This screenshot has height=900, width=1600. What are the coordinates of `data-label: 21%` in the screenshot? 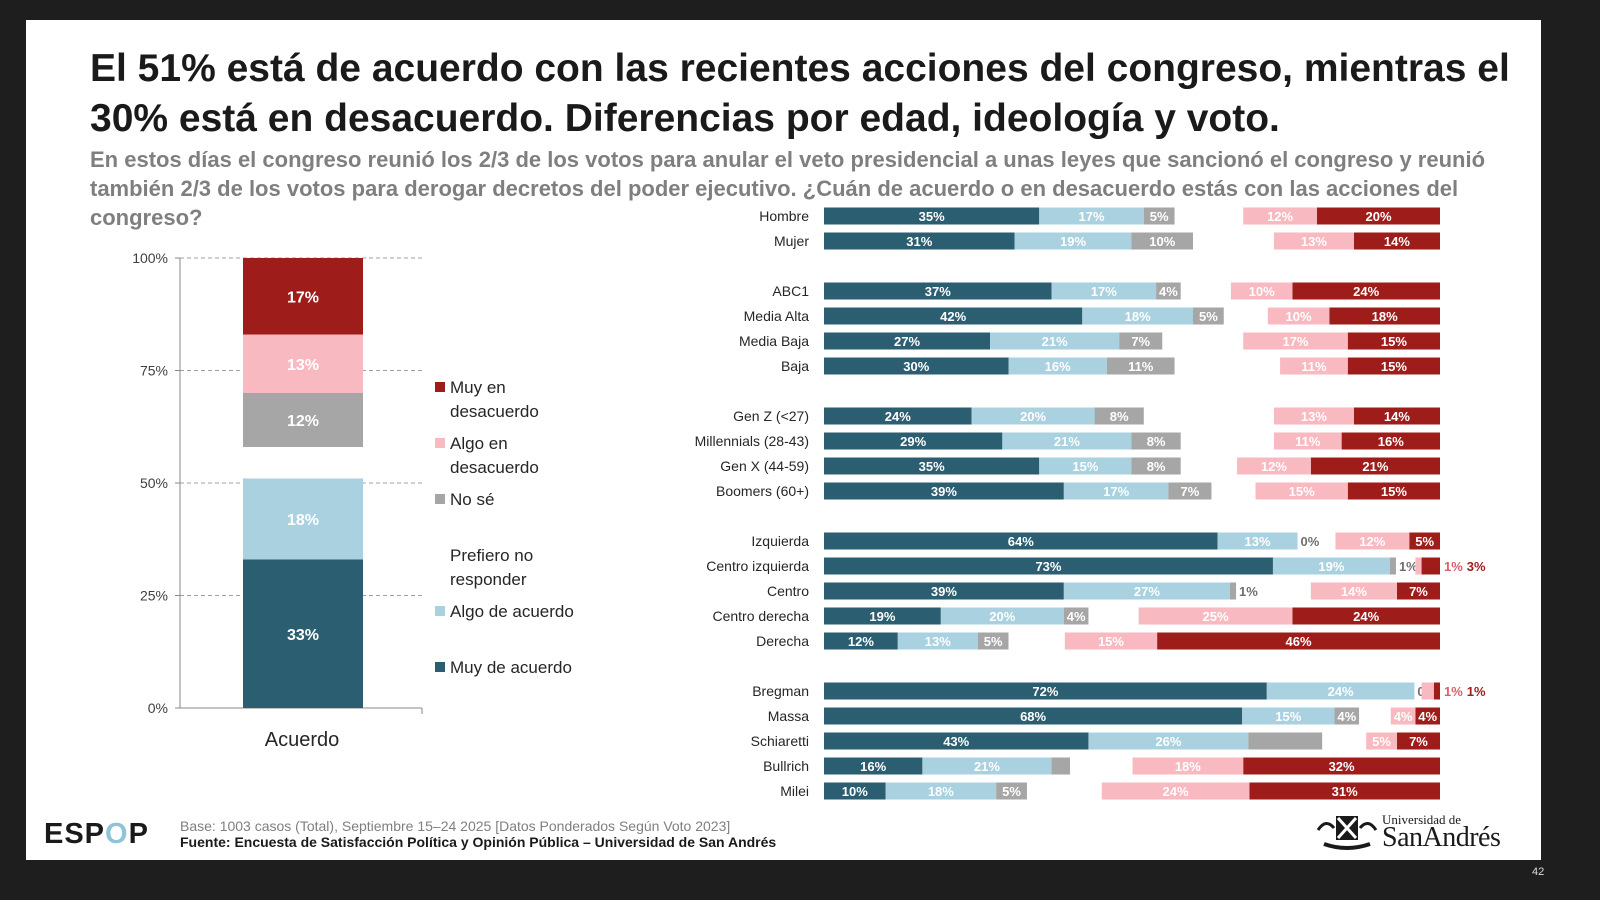 It's located at (1067, 441).